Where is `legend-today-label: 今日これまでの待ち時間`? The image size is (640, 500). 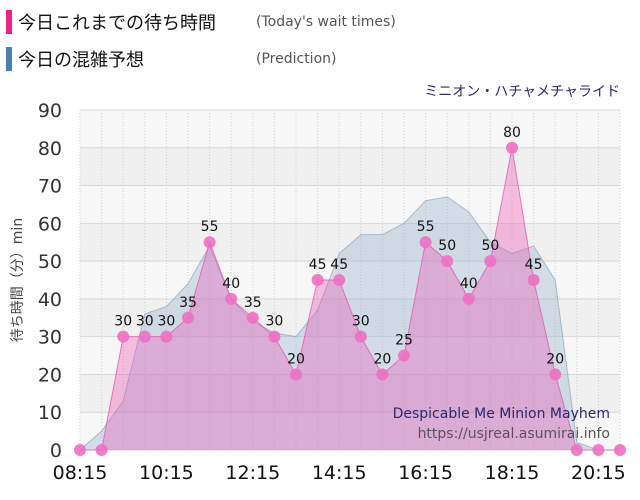 legend-today-label: 今日これまでの待ち時間 is located at coordinates (117, 23).